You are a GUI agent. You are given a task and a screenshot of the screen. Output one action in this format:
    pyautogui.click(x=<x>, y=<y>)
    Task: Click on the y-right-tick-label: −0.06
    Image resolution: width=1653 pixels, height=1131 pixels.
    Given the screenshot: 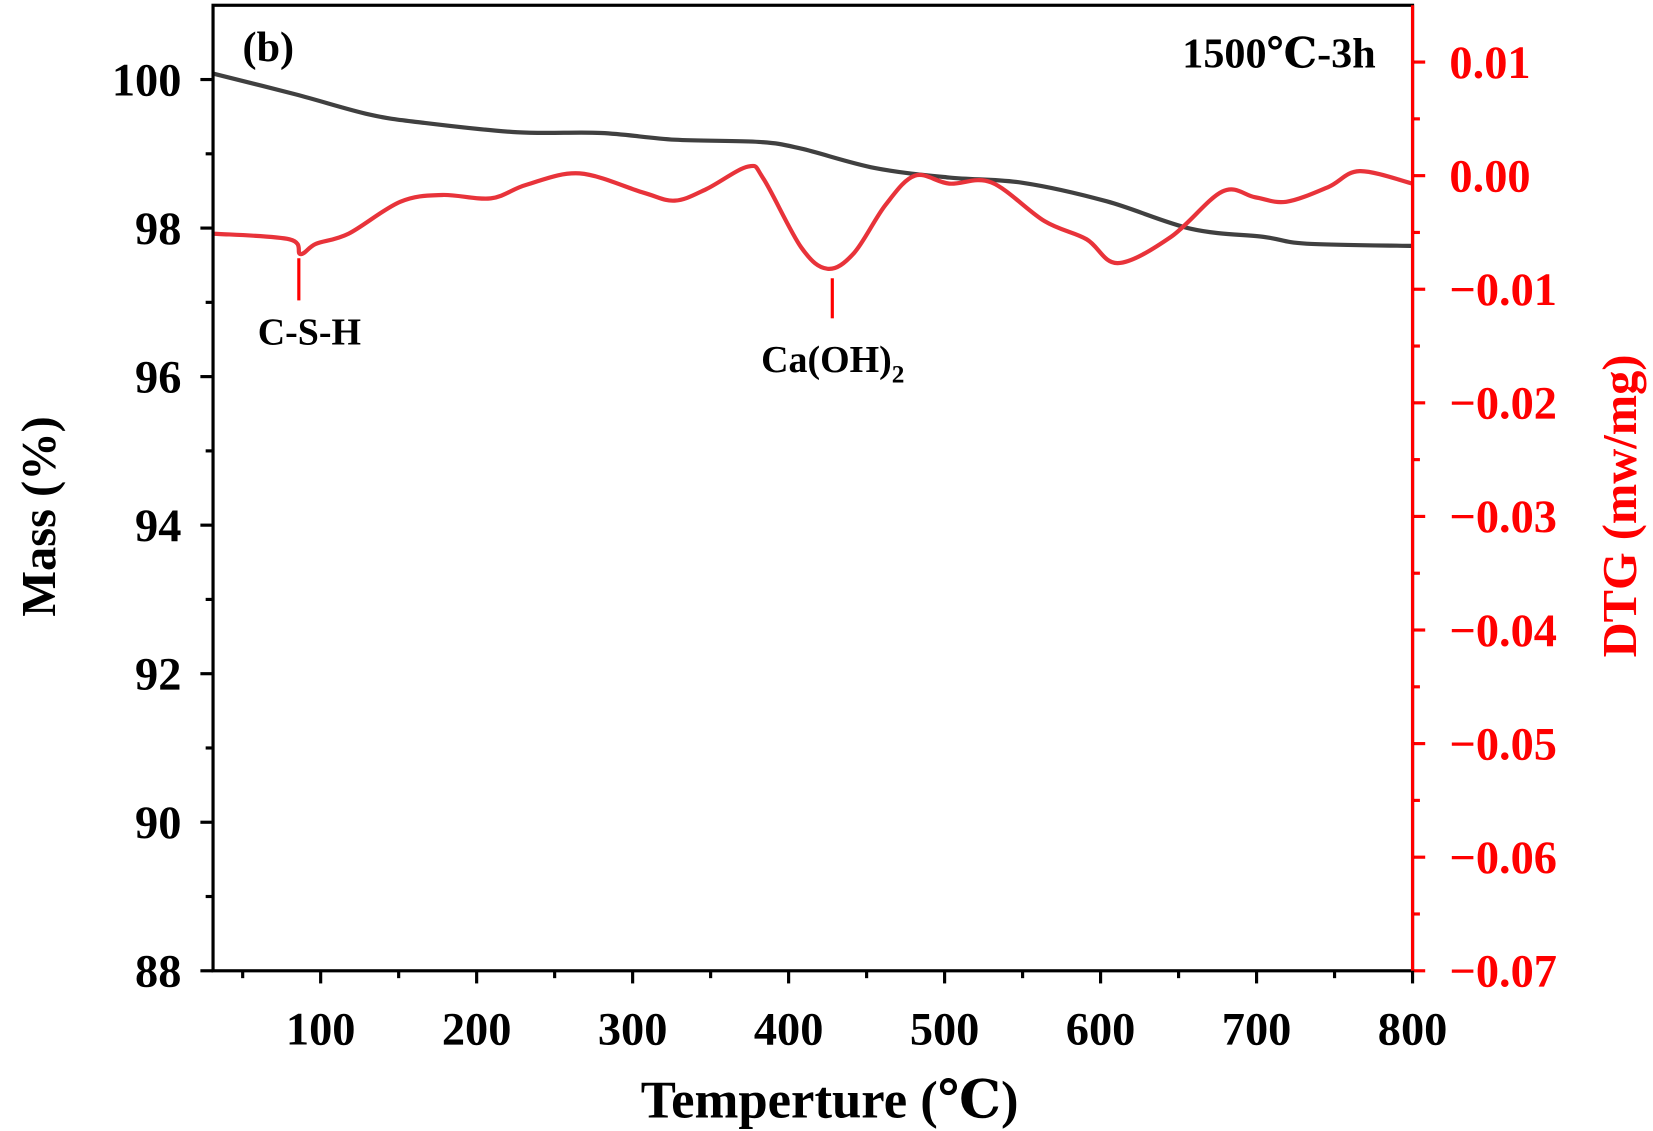 What is the action you would take?
    pyautogui.click(x=1503, y=858)
    